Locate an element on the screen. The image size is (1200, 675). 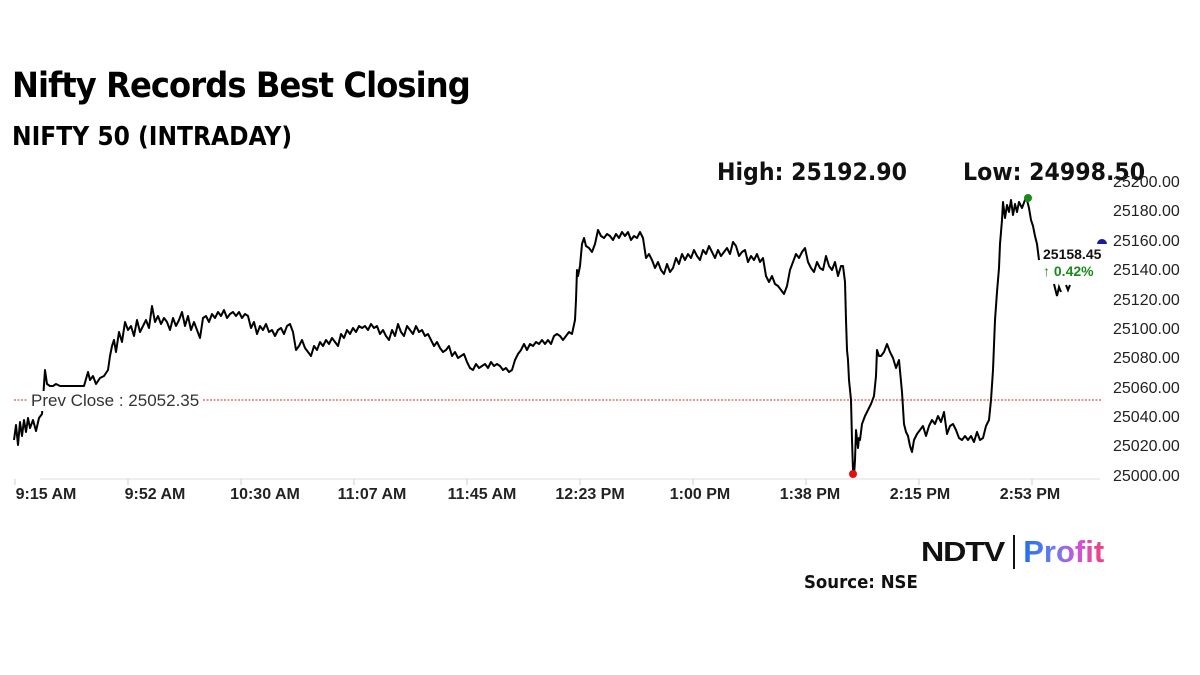
last-price-label: 25158.45 is located at coordinates (1072, 254).